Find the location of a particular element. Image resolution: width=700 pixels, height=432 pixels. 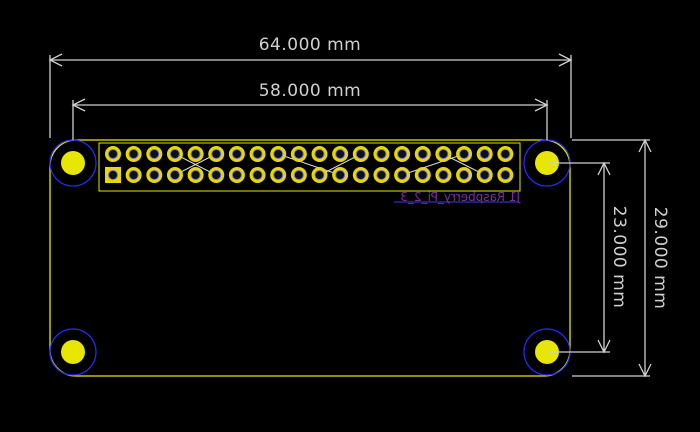

dimension-height-holes-label: 23.000 mm is located at coordinates (619, 257).